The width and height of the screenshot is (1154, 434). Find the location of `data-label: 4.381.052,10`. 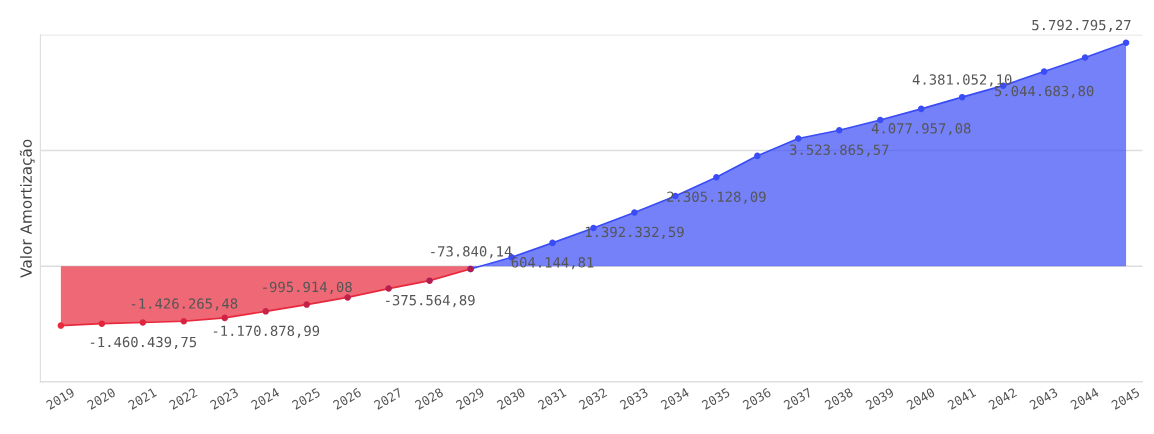

data-label: 4.381.052,10 is located at coordinates (962, 80).